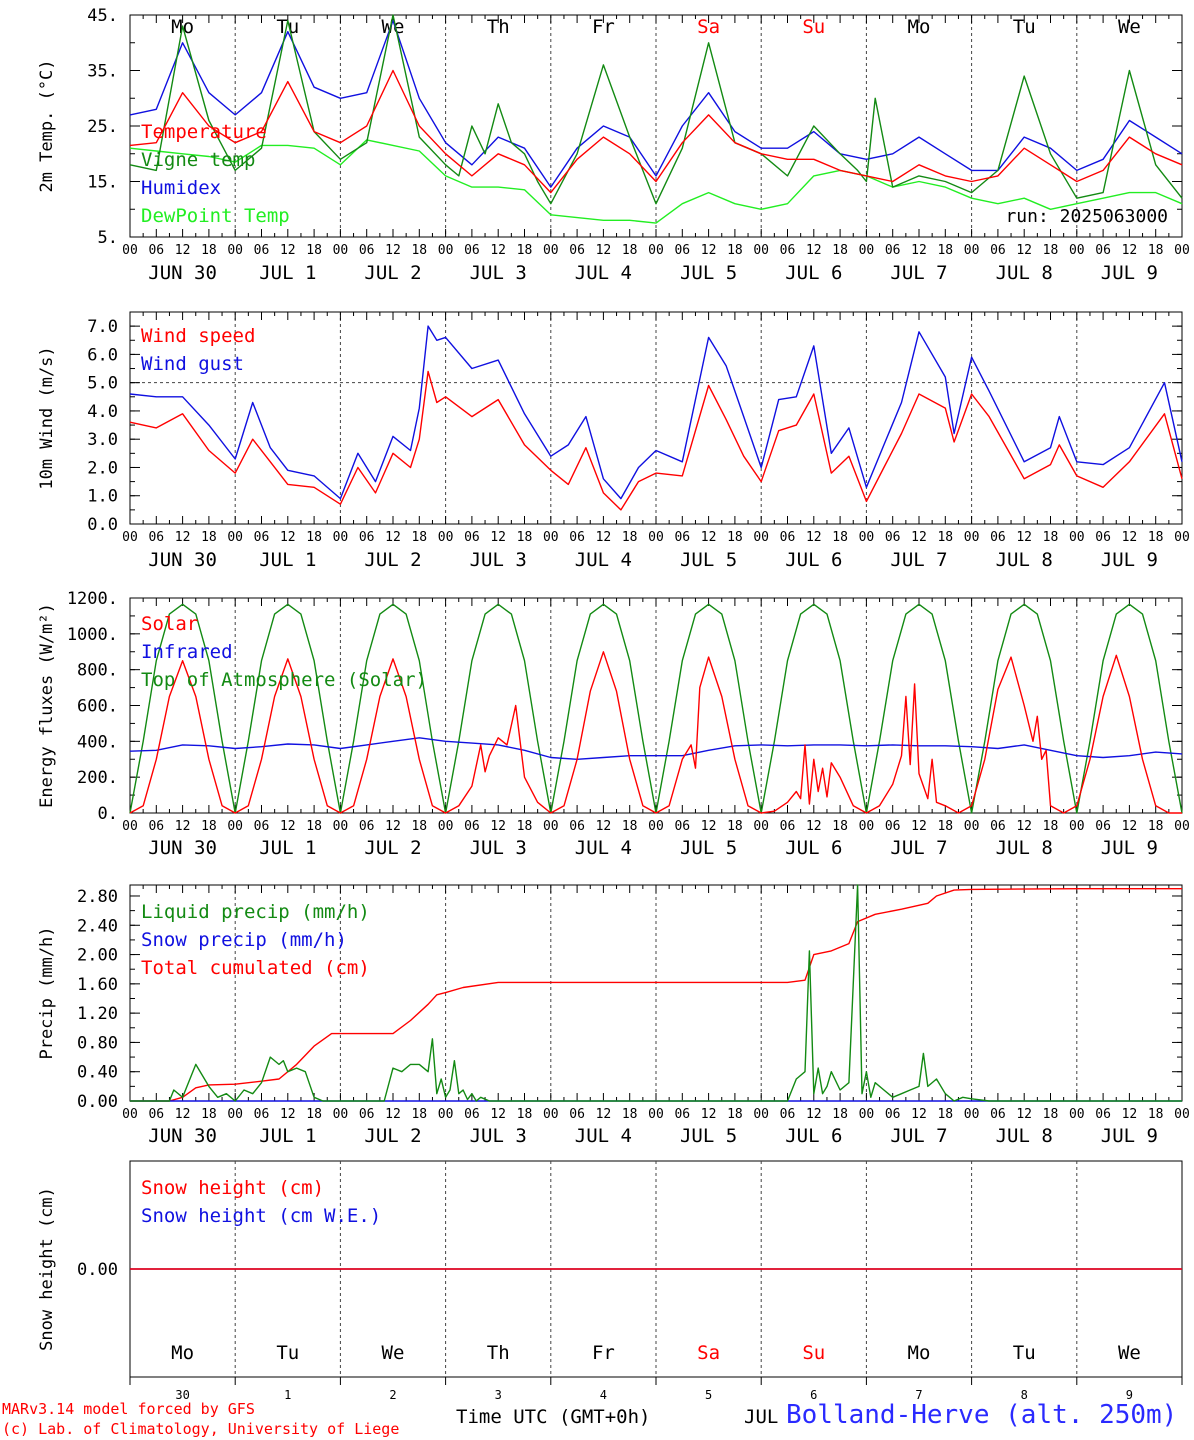 The width and height of the screenshot is (1194, 1440). What do you see at coordinates (603, 1395) in the screenshot?
I see `day-number-label: 4` at bounding box center [603, 1395].